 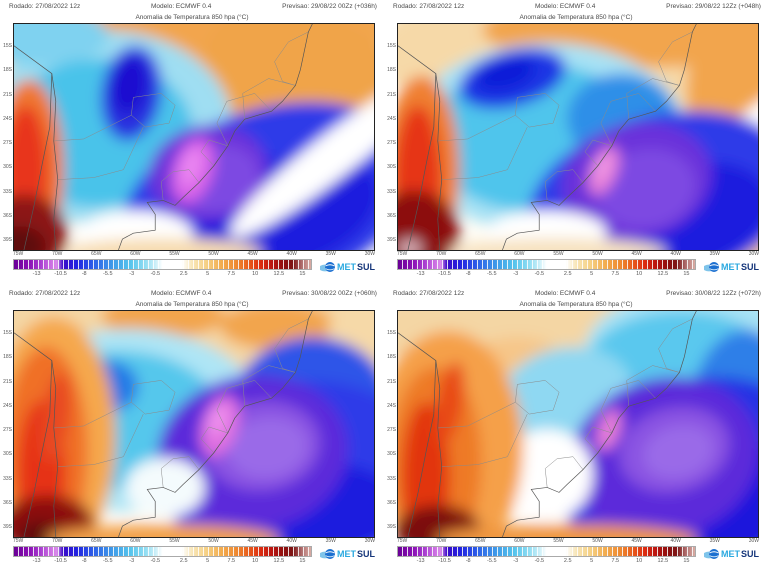 What do you see at coordinates (539, 561) in the screenshot?
I see `colorbar-tick-label: -0.5` at bounding box center [539, 561].